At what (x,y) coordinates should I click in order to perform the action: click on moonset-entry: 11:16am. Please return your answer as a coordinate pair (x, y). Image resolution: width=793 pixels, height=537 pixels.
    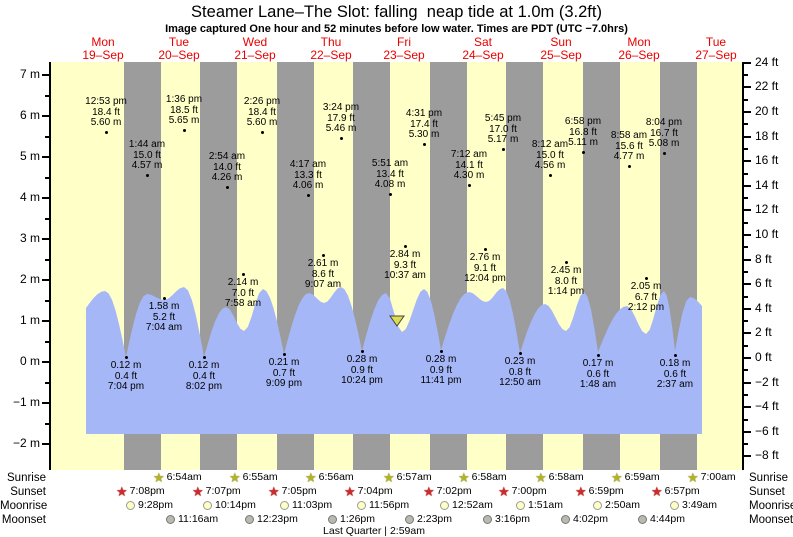
    Looking at the image, I should click on (192, 519).